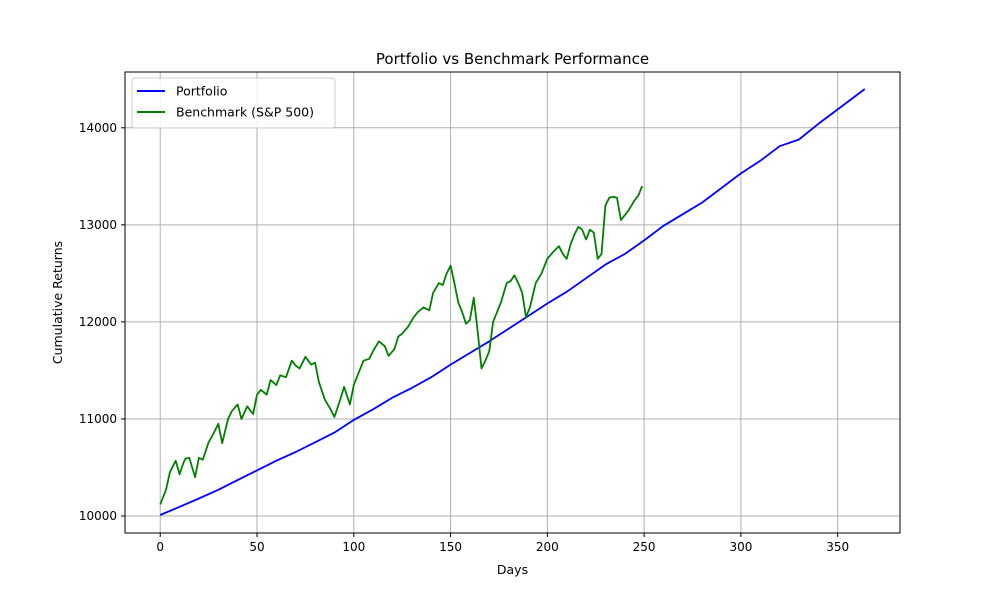 This screenshot has width=1000, height=600. I want to click on y-tick-label: 10000, so click(98, 516).